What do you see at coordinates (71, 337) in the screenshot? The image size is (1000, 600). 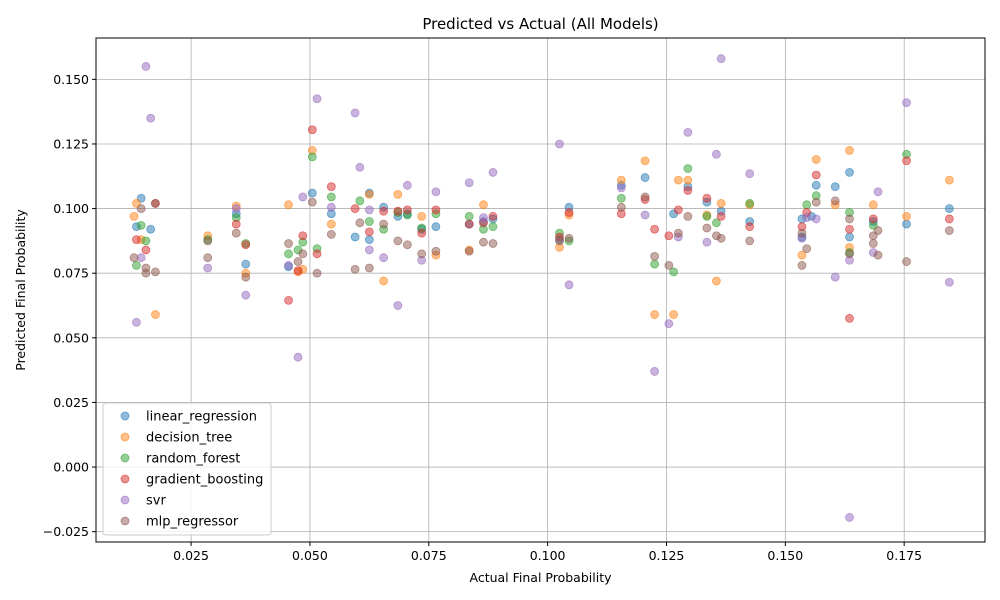 I see `y-tick-label: 0.050` at bounding box center [71, 337].